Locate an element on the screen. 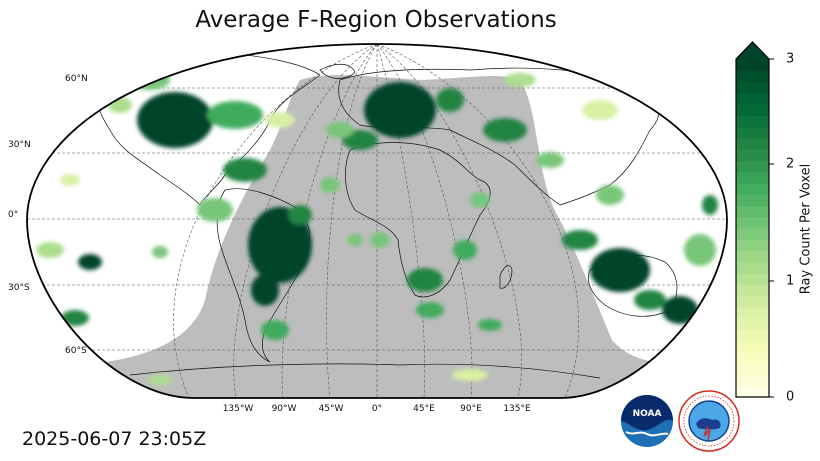 The width and height of the screenshot is (820, 461). colorbar-tick-1: 1 is located at coordinates (790, 281).